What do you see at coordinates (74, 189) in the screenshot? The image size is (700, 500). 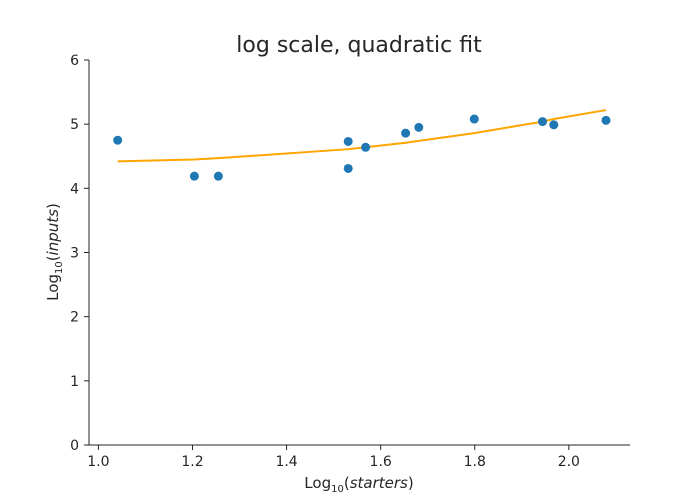 I see `y-tick-label: 4` at bounding box center [74, 189].